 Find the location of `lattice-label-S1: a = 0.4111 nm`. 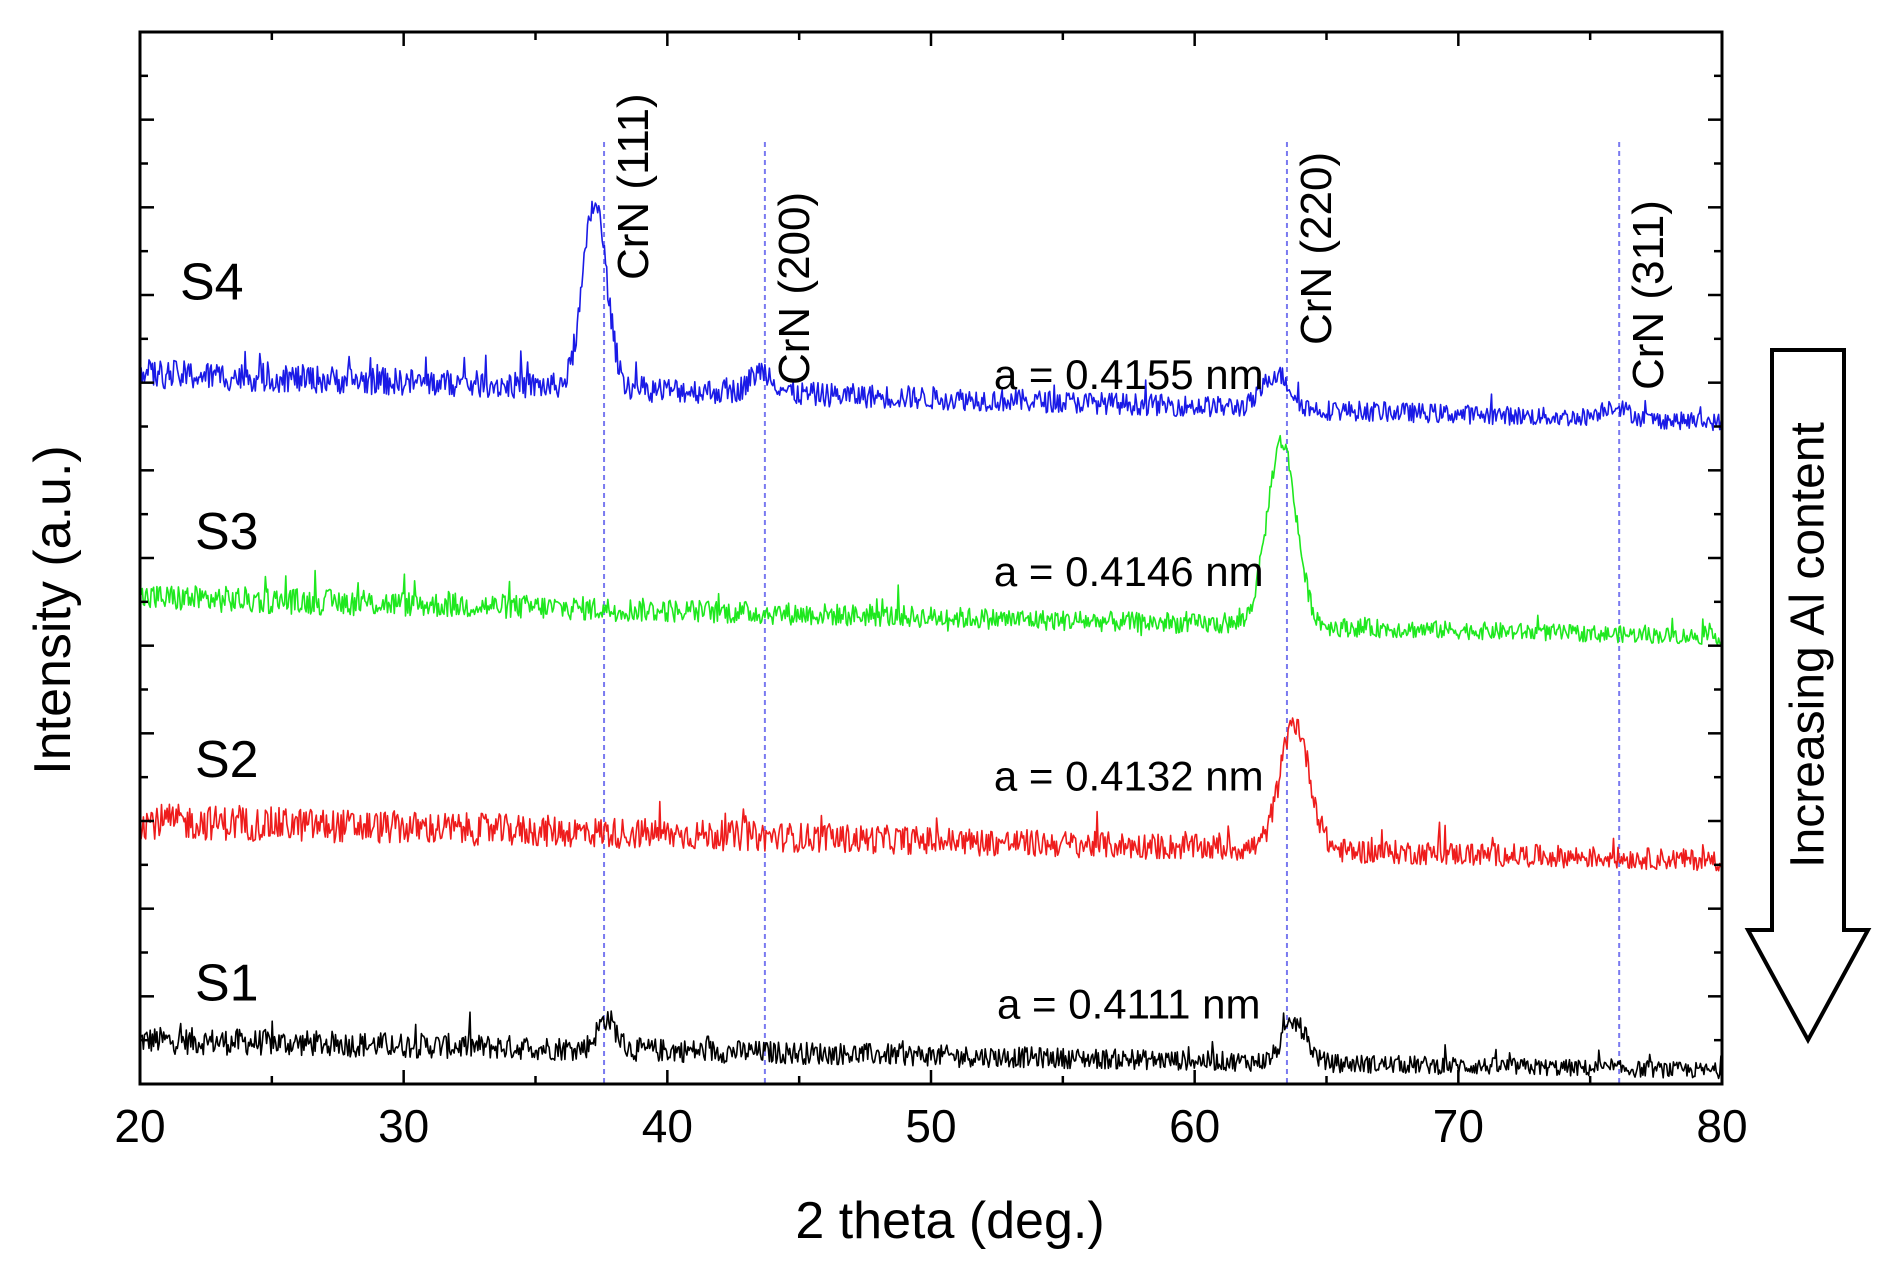

lattice-label-S1: a = 0.4111 nm is located at coordinates (1128, 1003).